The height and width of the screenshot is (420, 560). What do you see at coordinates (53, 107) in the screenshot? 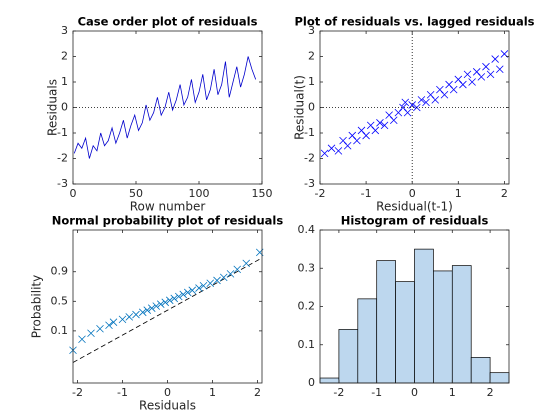
I see `y-axis-label: Residuals` at bounding box center [53, 107].